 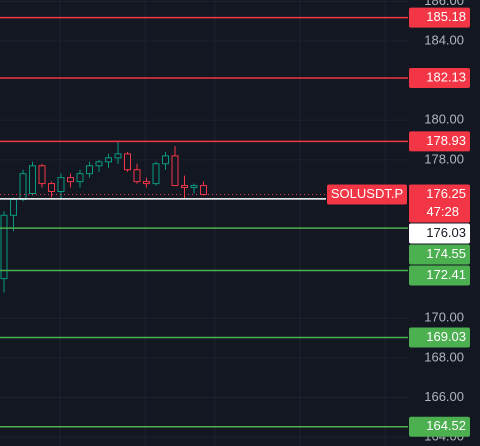 I want to click on y-tick-label: 186.00, so click(x=444, y=4).